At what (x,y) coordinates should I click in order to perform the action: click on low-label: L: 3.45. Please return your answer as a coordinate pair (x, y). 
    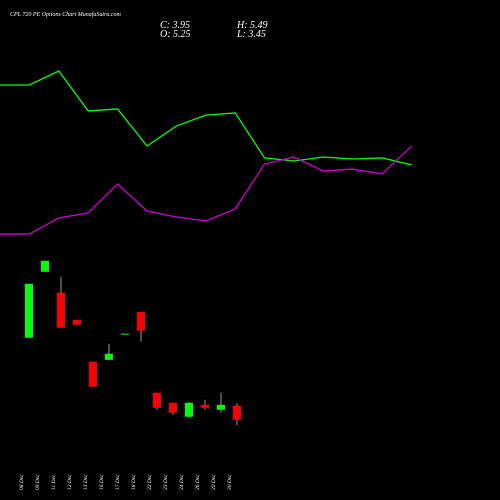
    Looking at the image, I should click on (251, 34).